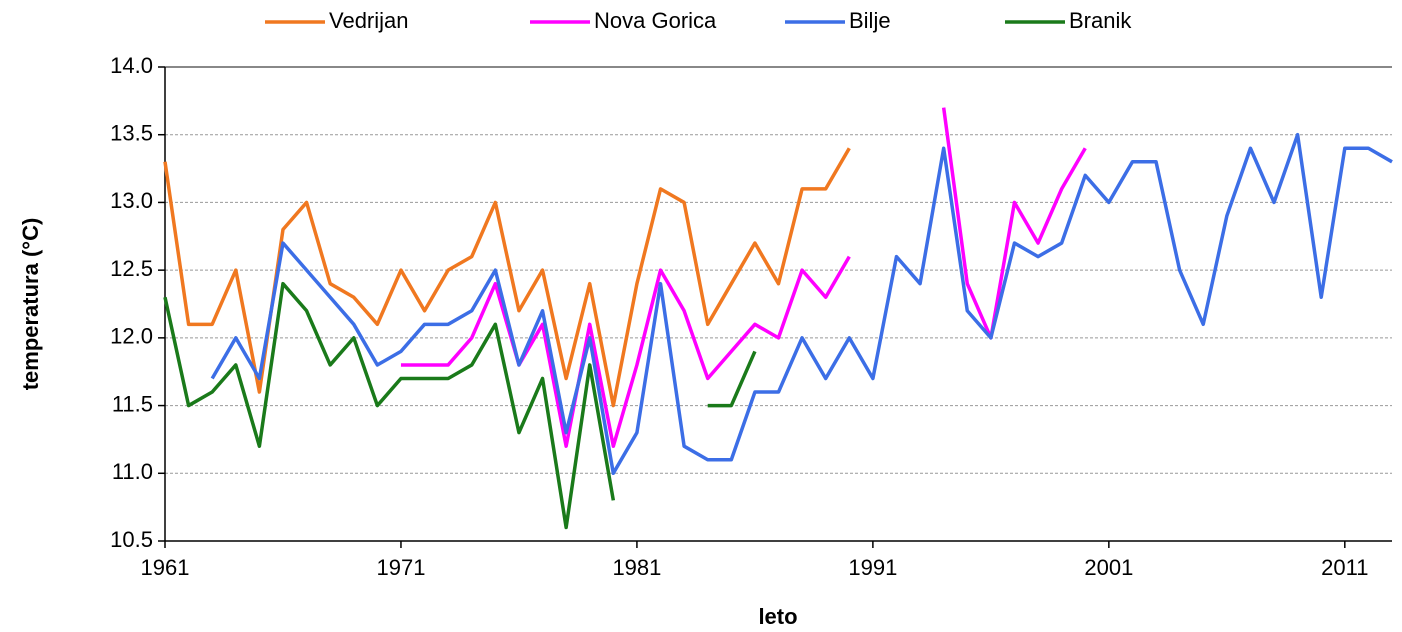 The height and width of the screenshot is (632, 1402). What do you see at coordinates (131, 133) in the screenshot?
I see `y-tick-label: 13.5` at bounding box center [131, 133].